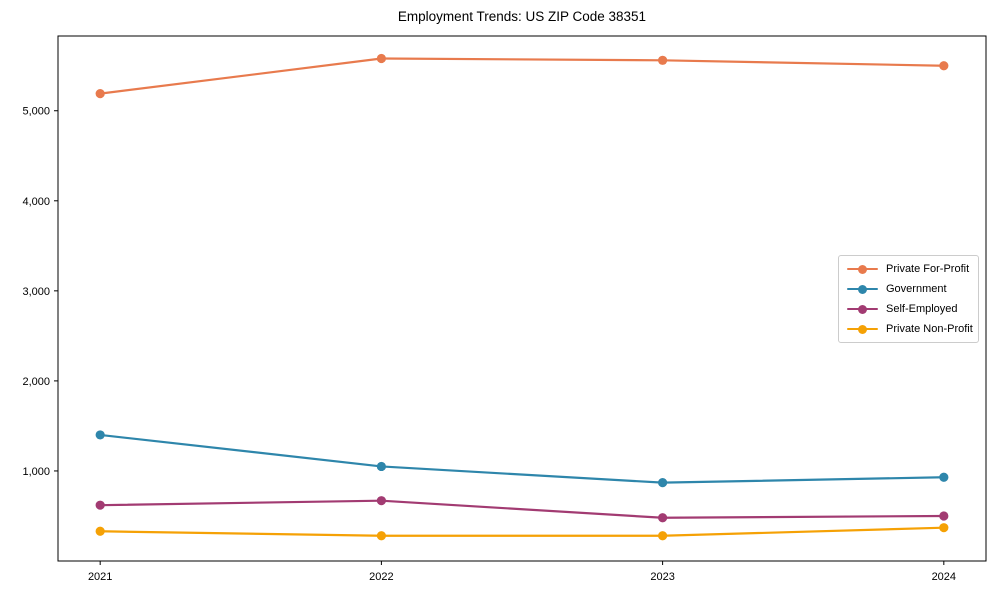 The image size is (1000, 600). What do you see at coordinates (100, 94) in the screenshot?
I see `data-point-private-for-profit-2021` at bounding box center [100, 94].